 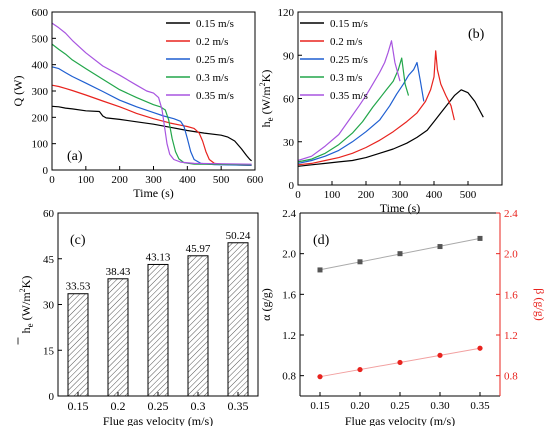 I want to click on bar-value-label-1: 38.43, so click(x=118, y=272).